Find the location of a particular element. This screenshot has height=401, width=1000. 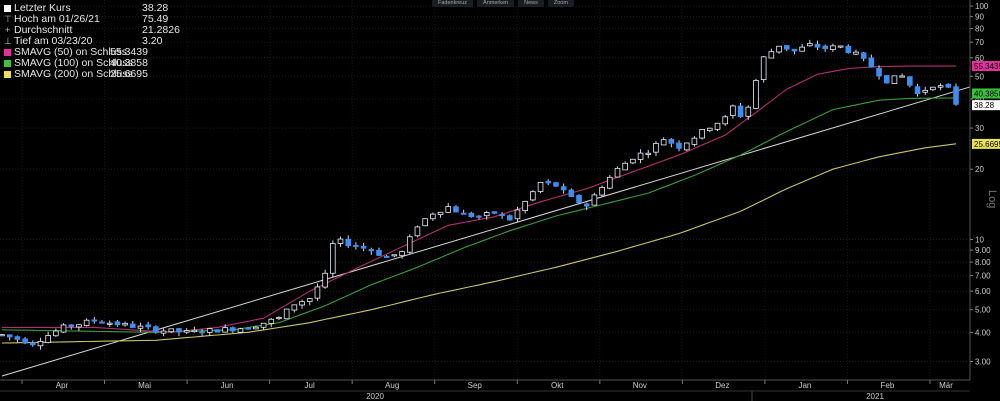

y-tick-label: 8.00 is located at coordinates (983, 262).